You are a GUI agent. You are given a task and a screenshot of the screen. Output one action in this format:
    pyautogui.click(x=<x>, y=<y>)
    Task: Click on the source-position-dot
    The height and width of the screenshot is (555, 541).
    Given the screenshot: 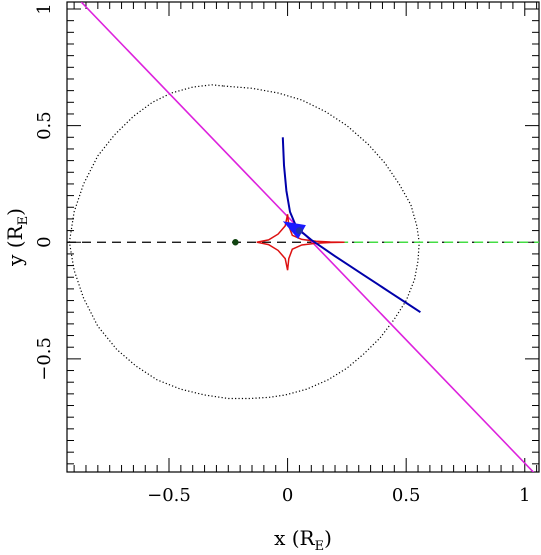 What is the action you would take?
    pyautogui.click(x=299, y=231)
    